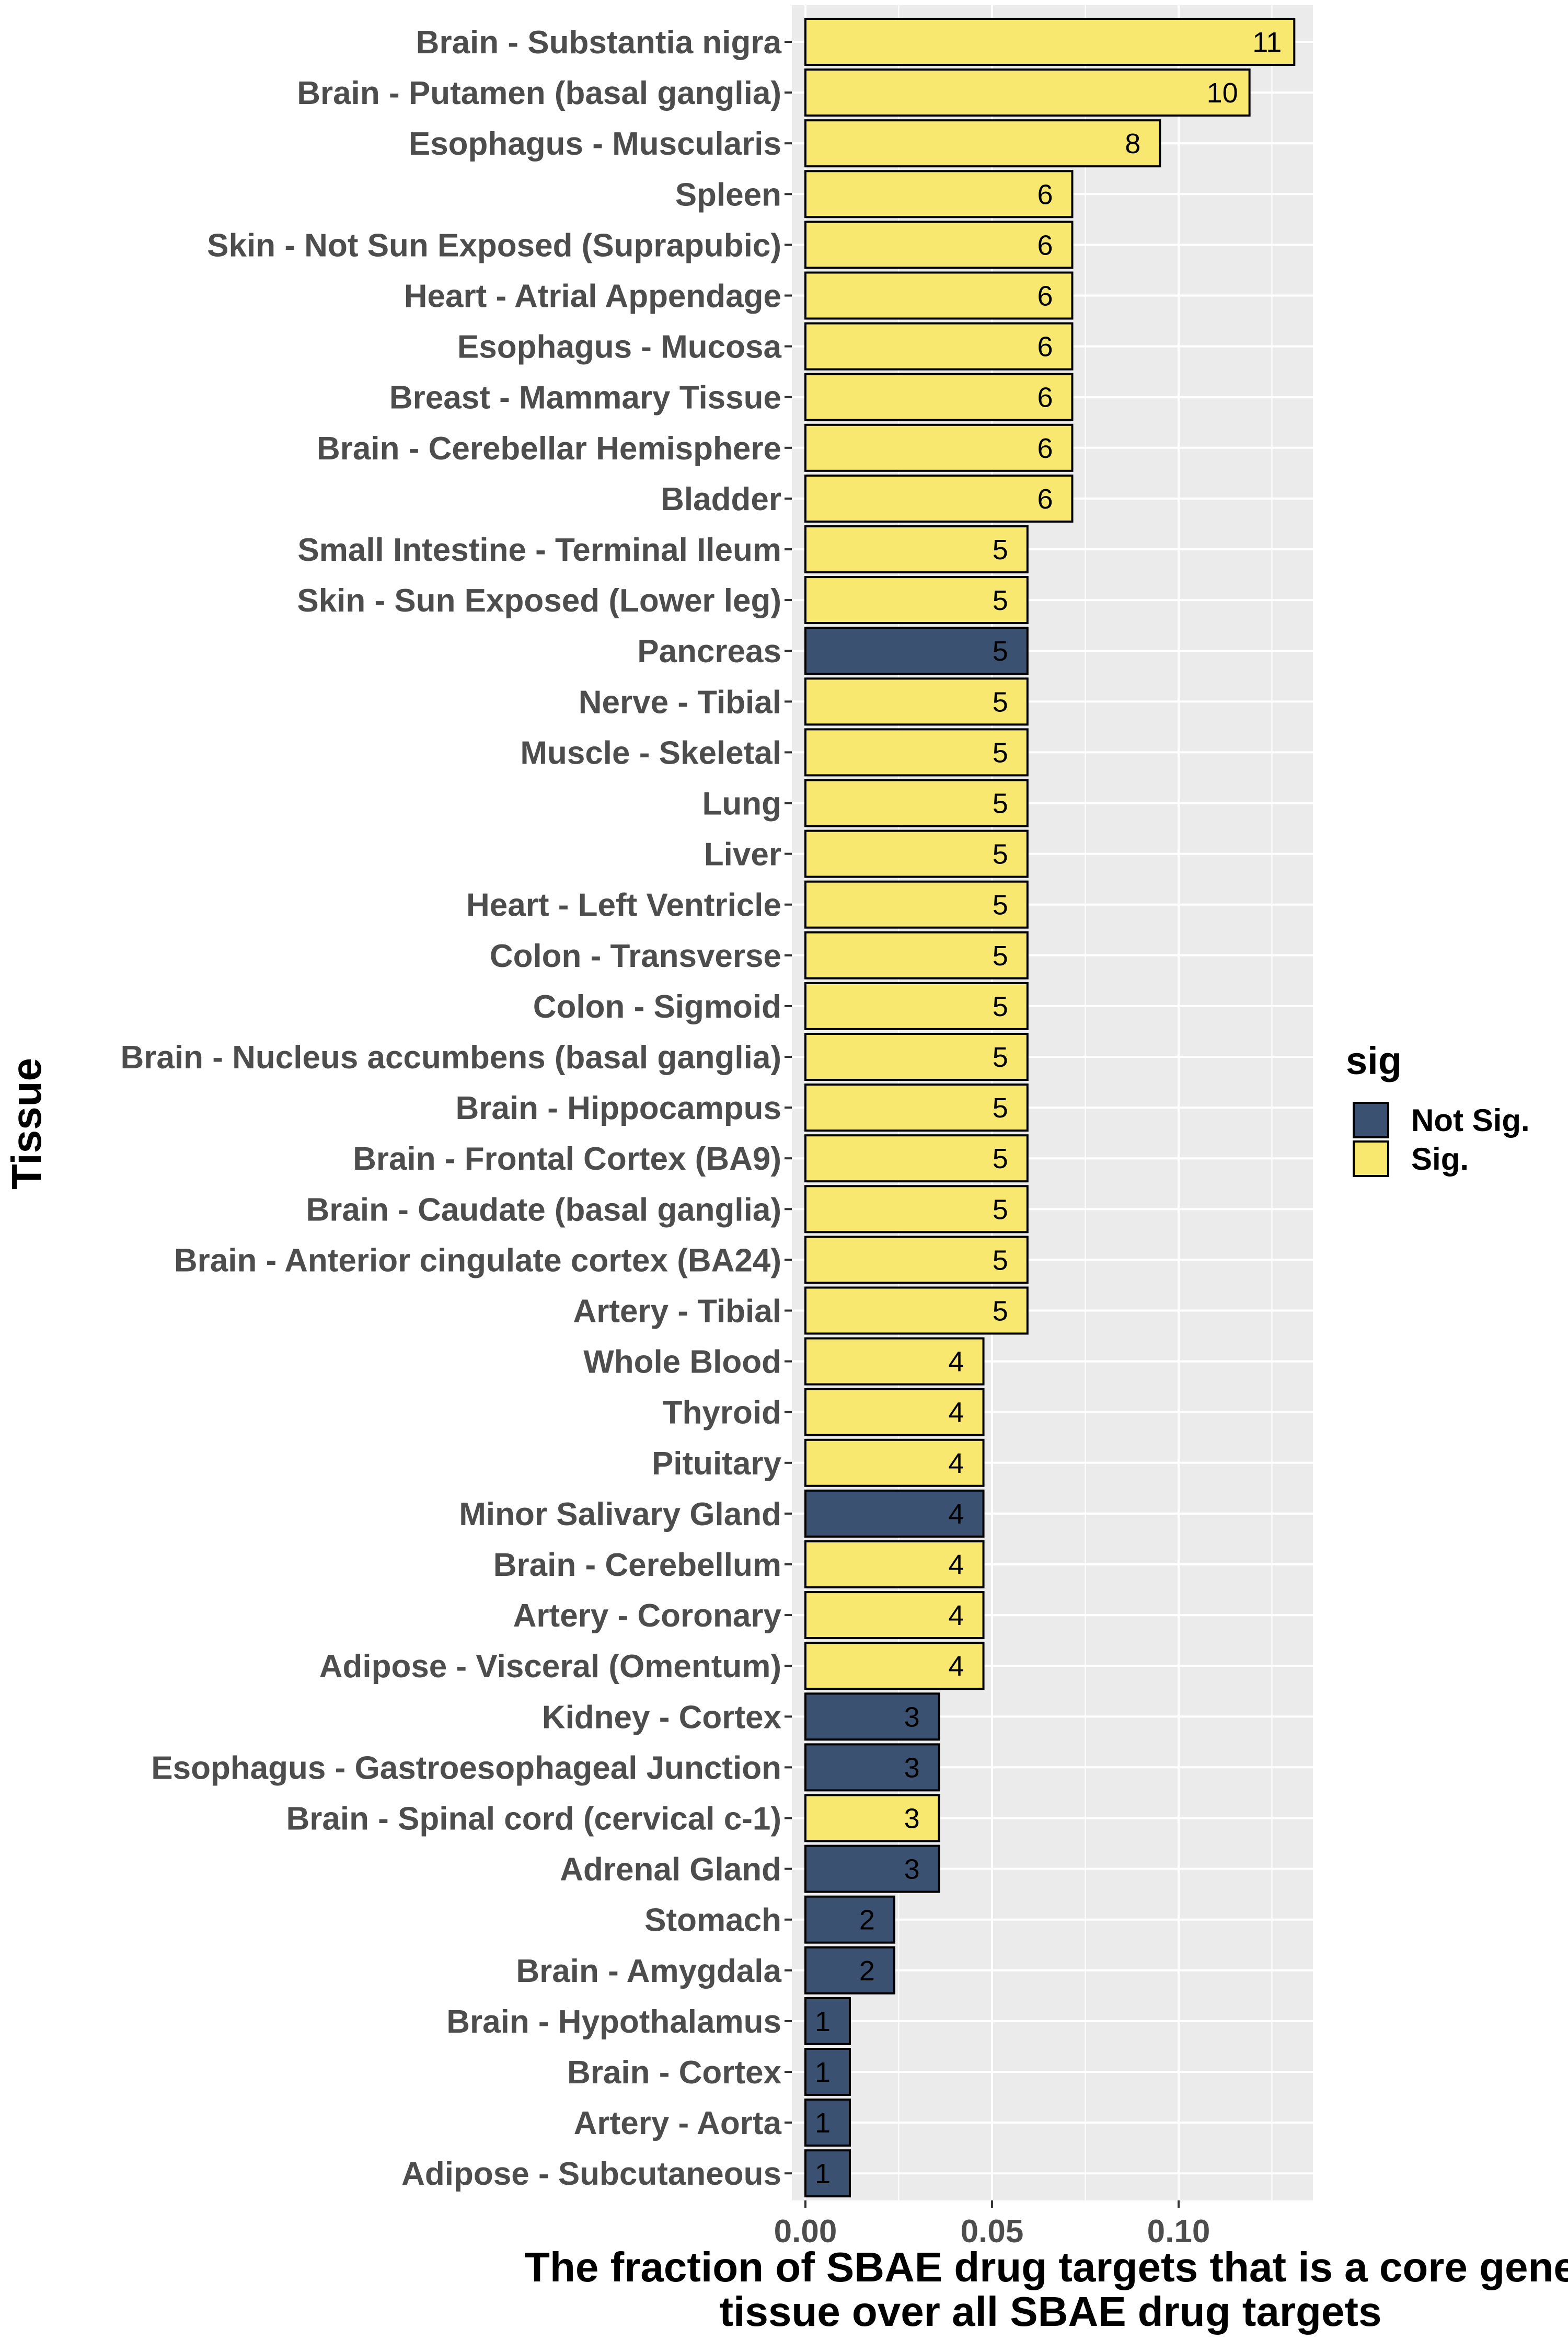  What do you see at coordinates (1178, 2231) in the screenshot?
I see `x-tick-label: 0.10` at bounding box center [1178, 2231].